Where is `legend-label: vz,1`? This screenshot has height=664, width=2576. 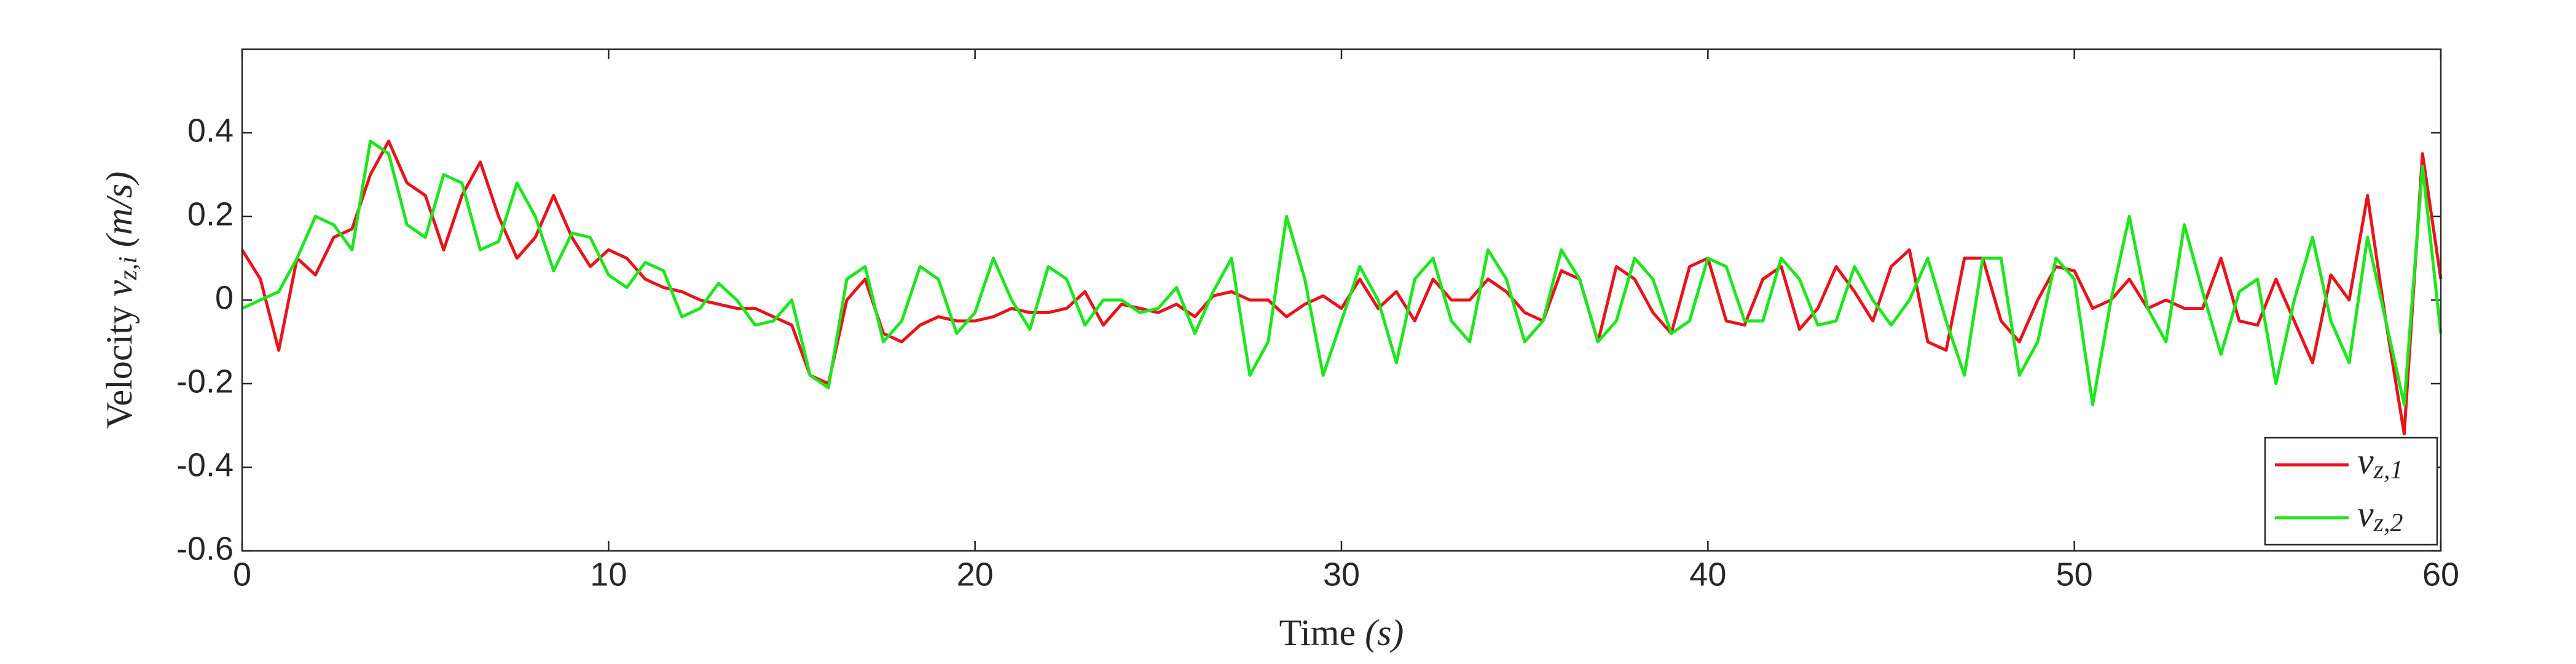
legend-label: vz,1 is located at coordinates (2380, 462).